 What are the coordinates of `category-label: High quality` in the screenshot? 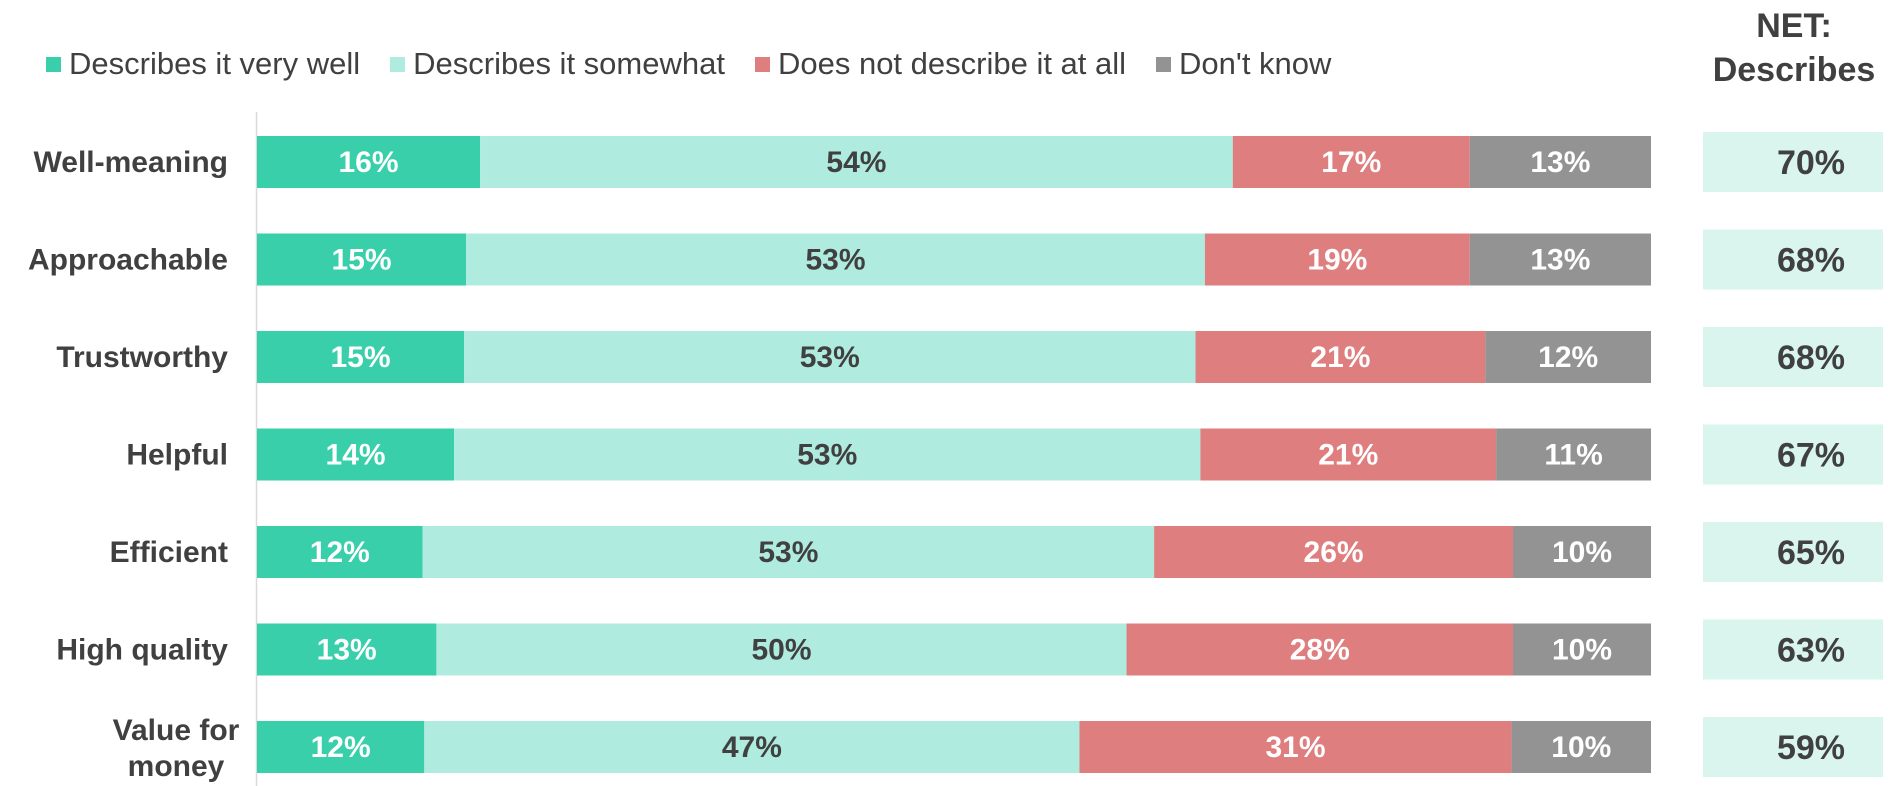 It's located at (142, 650).